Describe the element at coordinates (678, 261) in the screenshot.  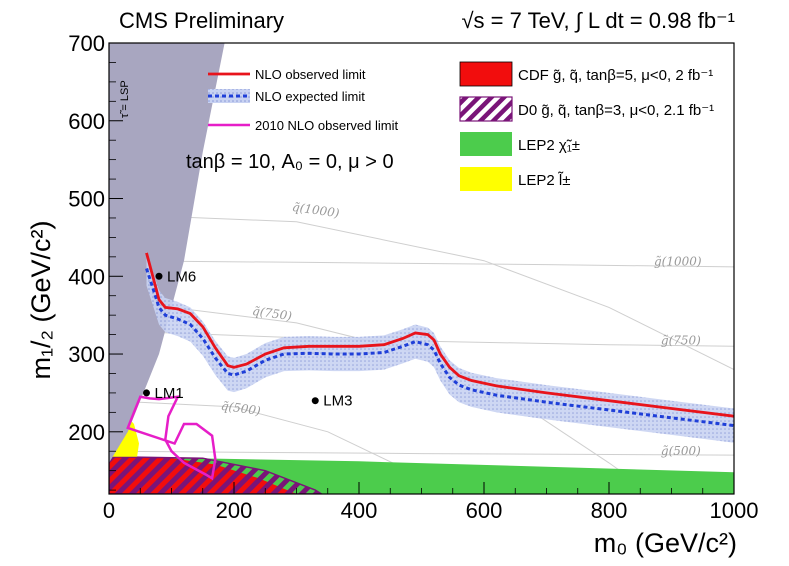
I see `mass-contour-label: g̃(1000)` at that location.